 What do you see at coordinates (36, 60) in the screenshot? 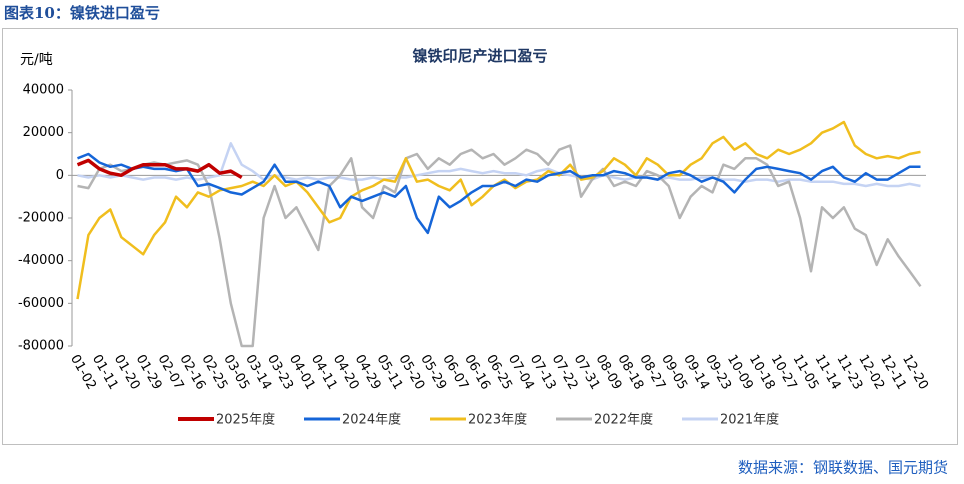
I see `y-axis-label: 元/吨` at bounding box center [36, 60].